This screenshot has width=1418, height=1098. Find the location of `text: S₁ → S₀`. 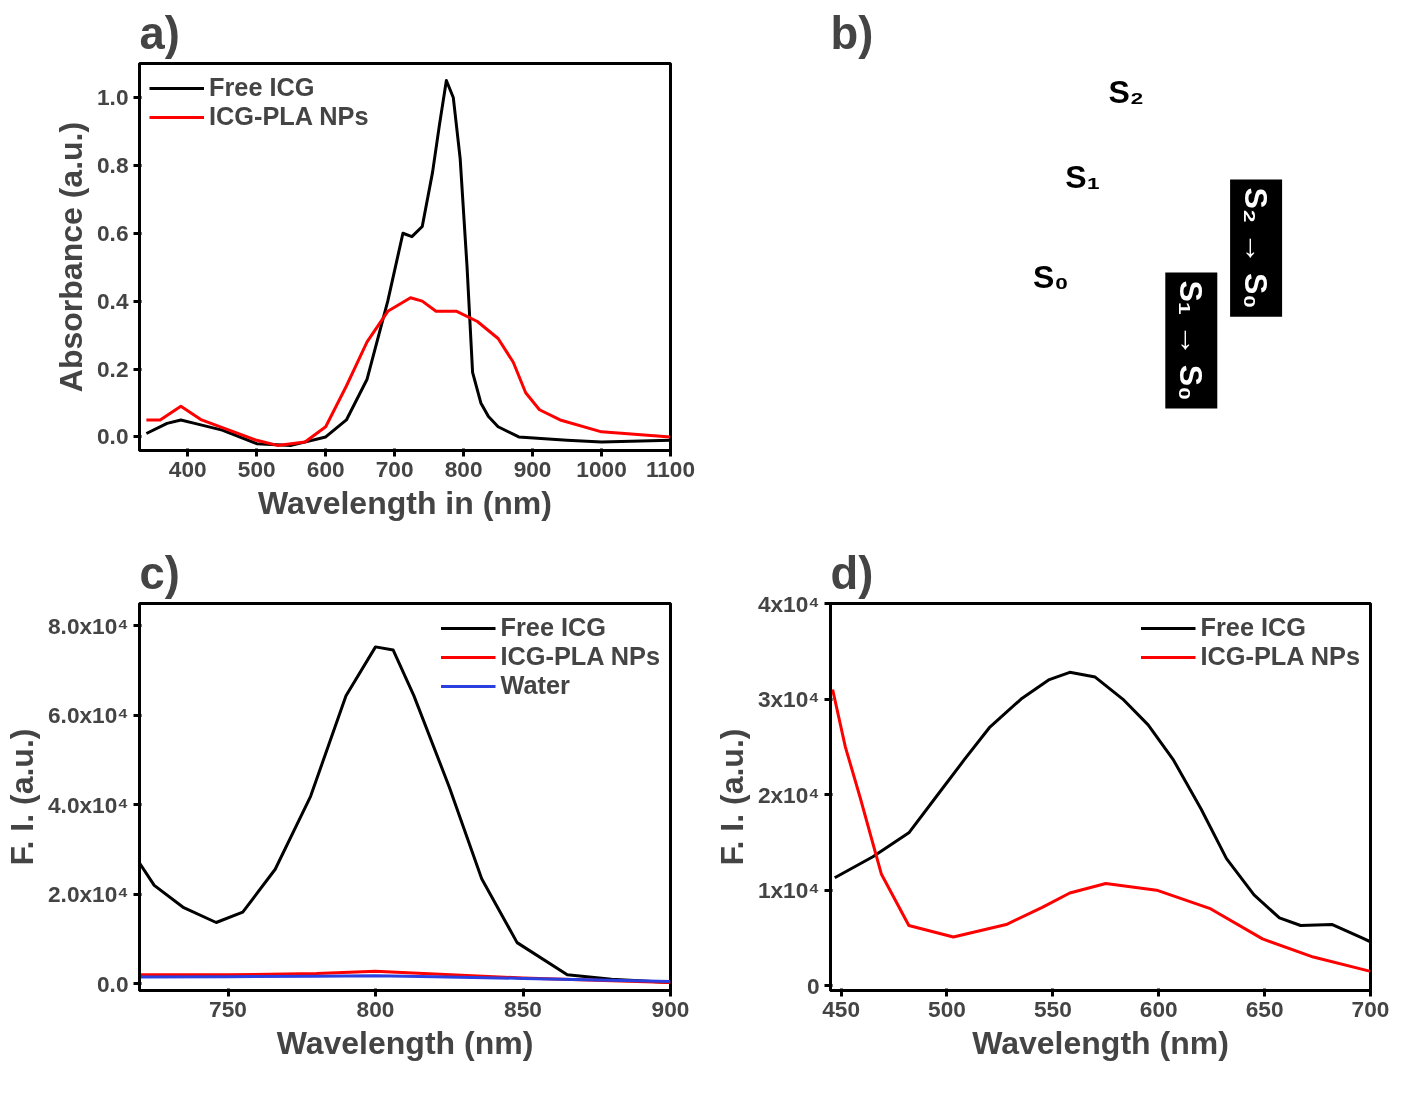

text: S₁ → S₀ is located at coordinates (1191, 340).